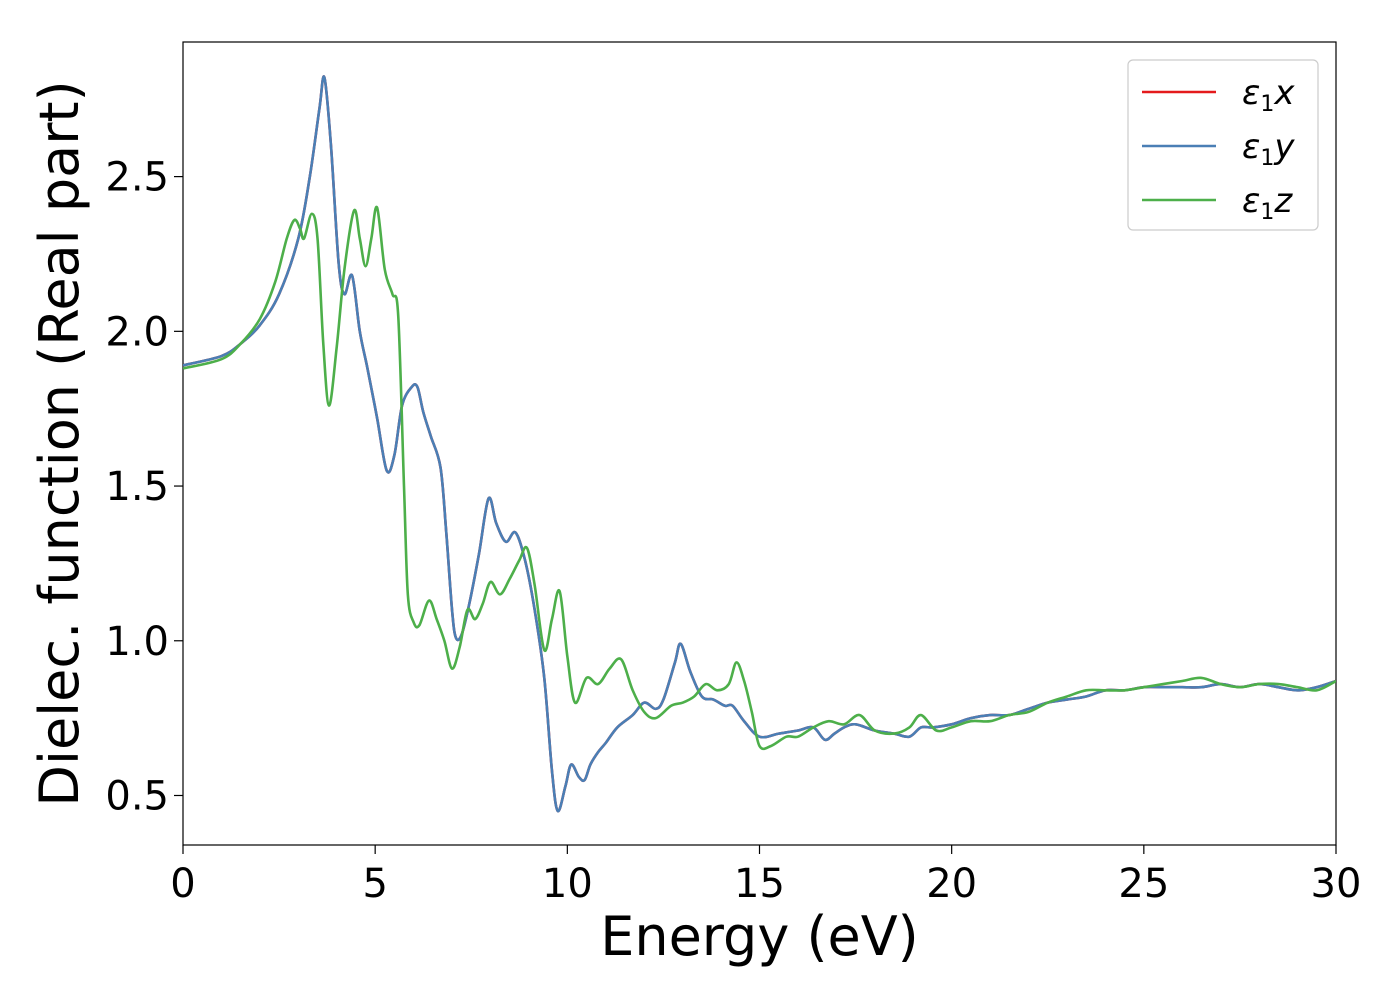  Describe the element at coordinates (182, 884) in the screenshot. I see `x-tick-label: 0` at that location.